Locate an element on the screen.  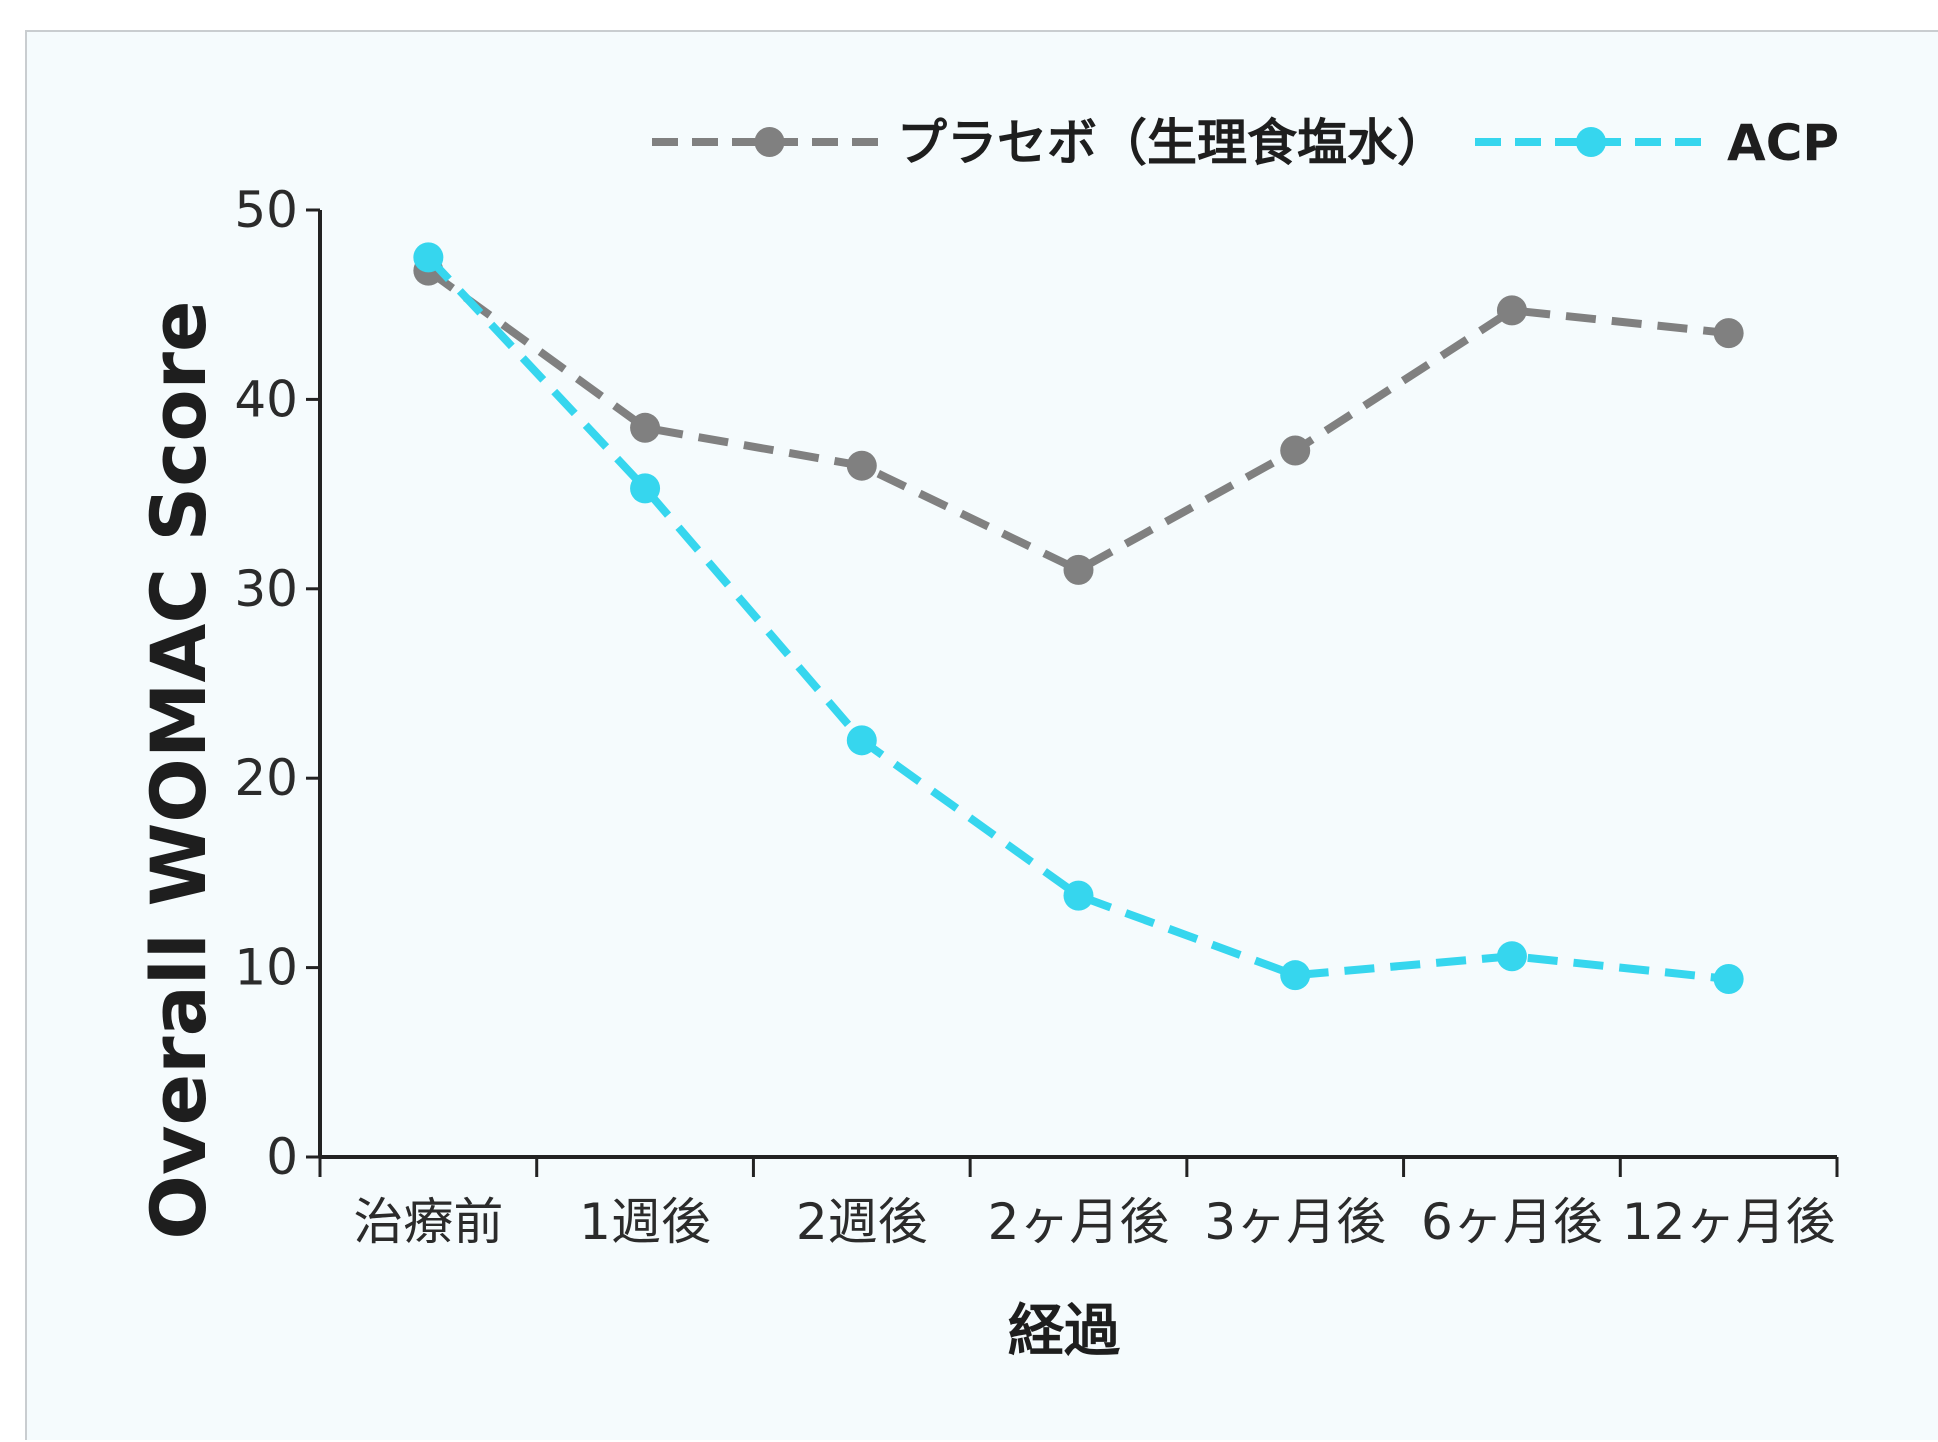
legend-label: ACP is located at coordinates (1783, 143).